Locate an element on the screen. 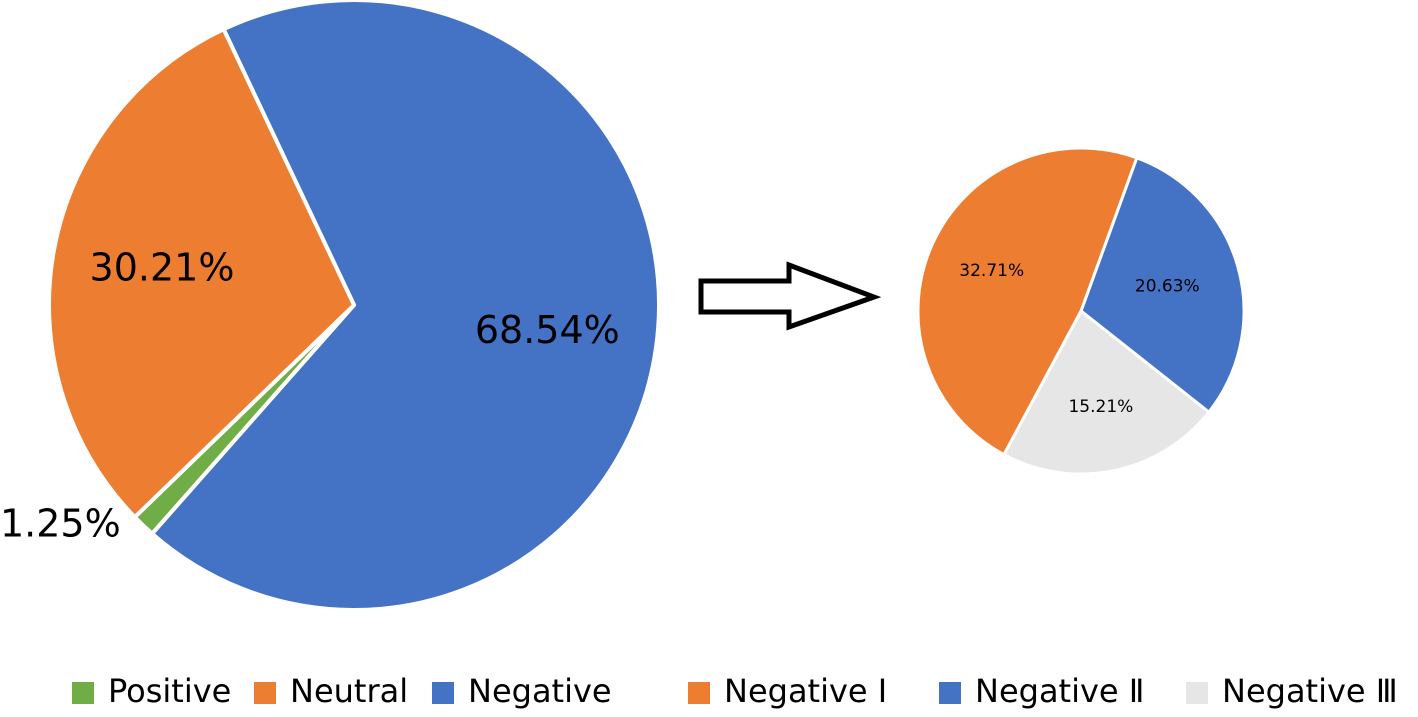 The height and width of the screenshot is (717, 1418). legend-label-negative: Negative Ⅲ is located at coordinates (1310, 691).